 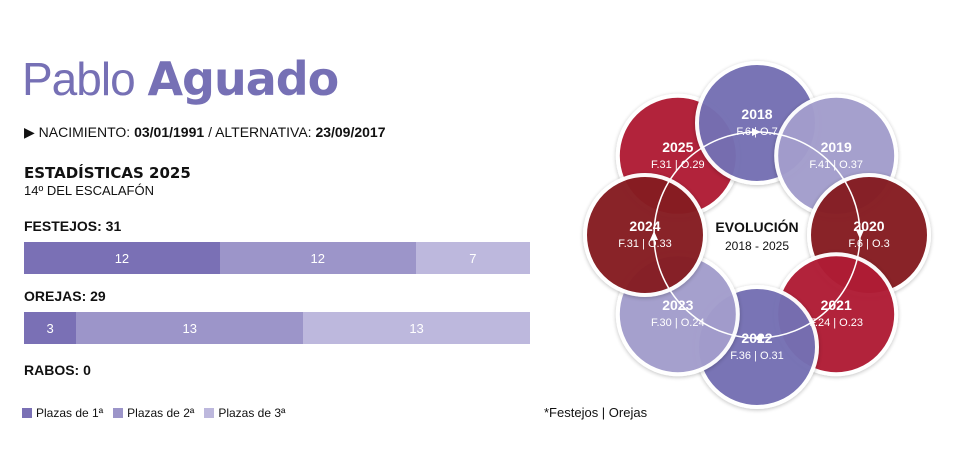 I want to click on legend-label: Plazas de 3ª, so click(x=252, y=413).